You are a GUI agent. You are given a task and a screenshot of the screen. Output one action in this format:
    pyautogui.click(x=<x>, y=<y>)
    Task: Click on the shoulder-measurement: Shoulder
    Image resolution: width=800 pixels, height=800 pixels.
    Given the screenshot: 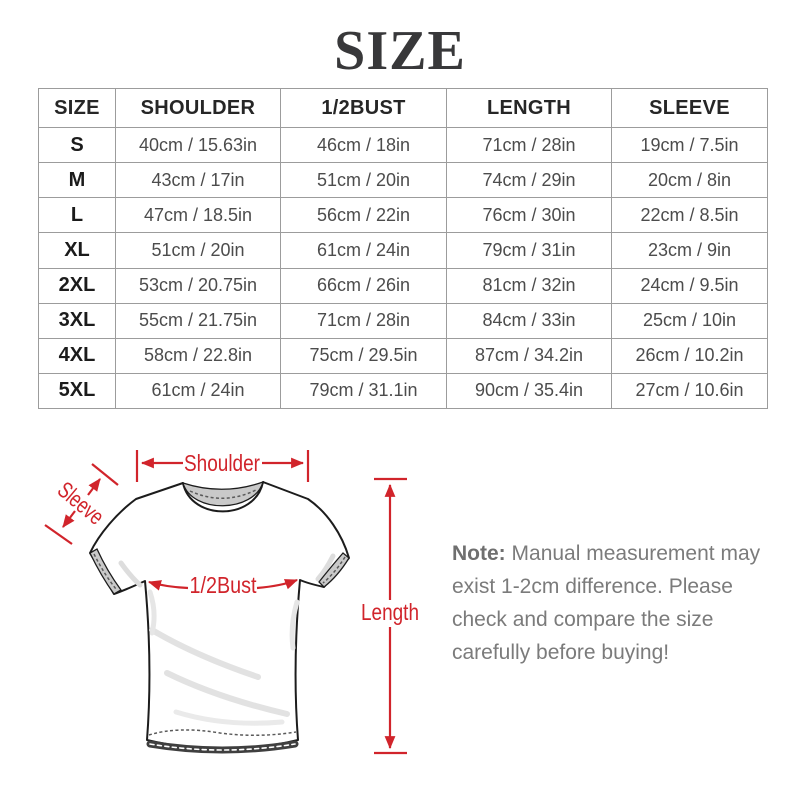 What is the action you would take?
    pyautogui.click(x=222, y=466)
    